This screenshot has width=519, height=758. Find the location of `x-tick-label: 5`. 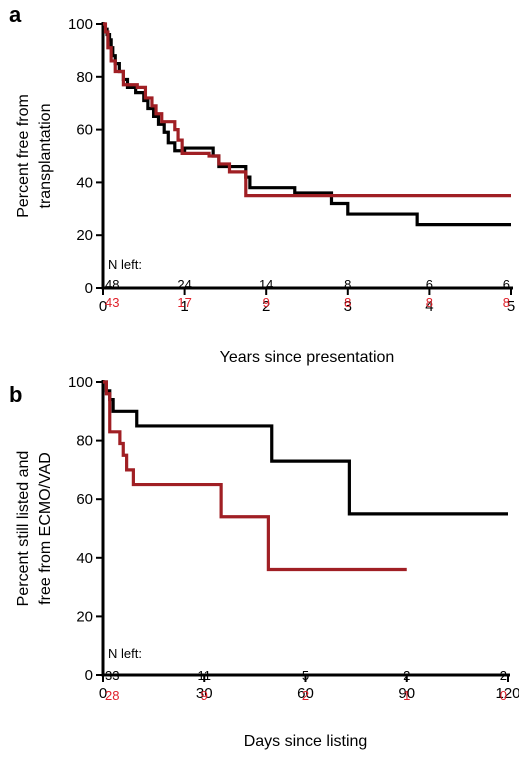

x-tick-label: 5 is located at coordinates (511, 306).